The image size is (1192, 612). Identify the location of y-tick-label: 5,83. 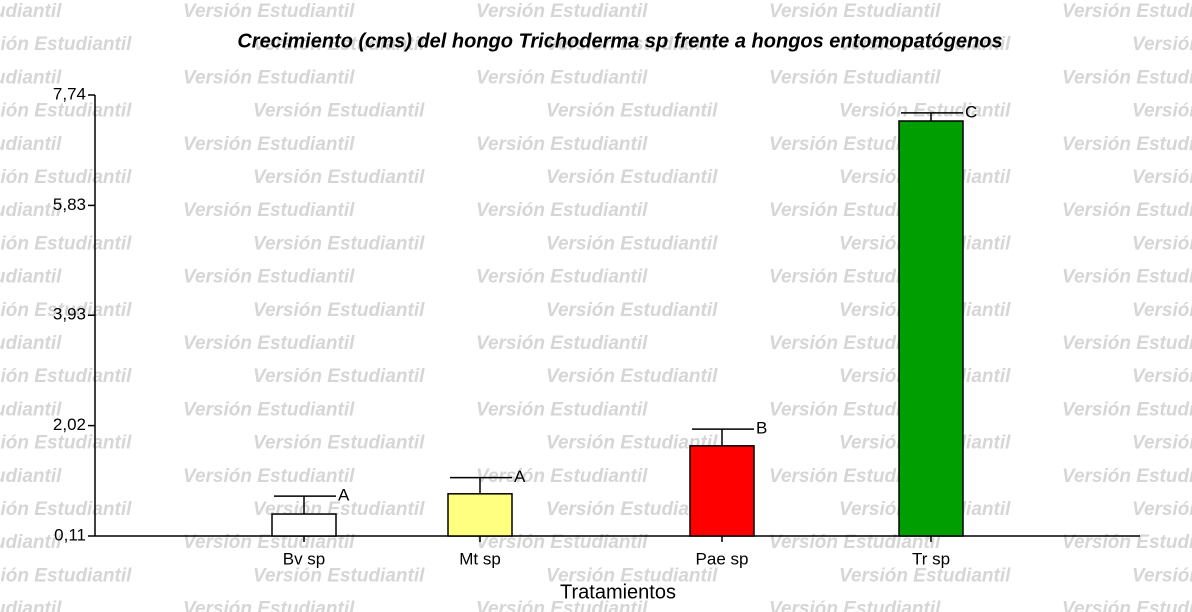
(69, 204).